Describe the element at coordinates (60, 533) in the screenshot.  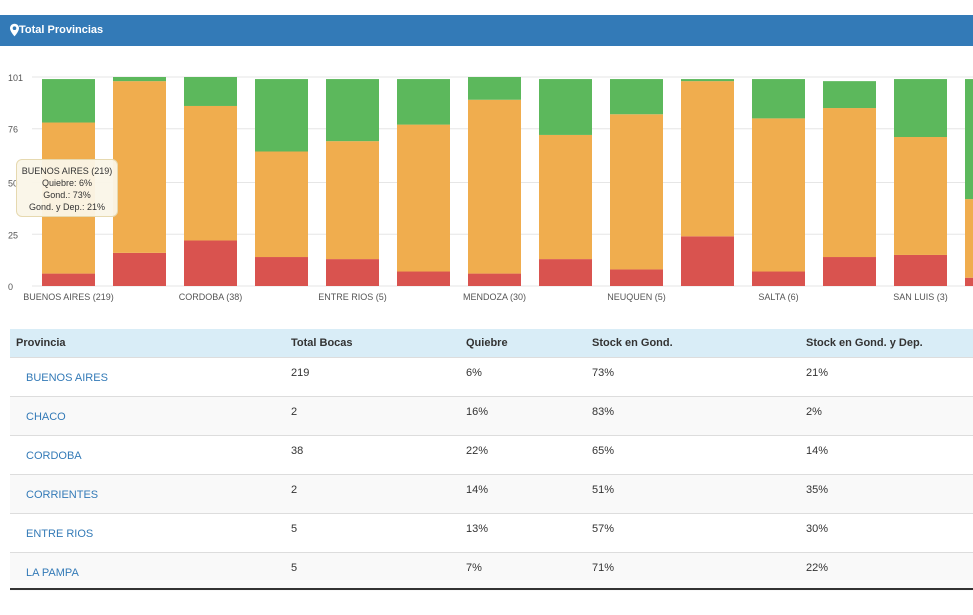
I see `province-link: ENTRE RIOS` at that location.